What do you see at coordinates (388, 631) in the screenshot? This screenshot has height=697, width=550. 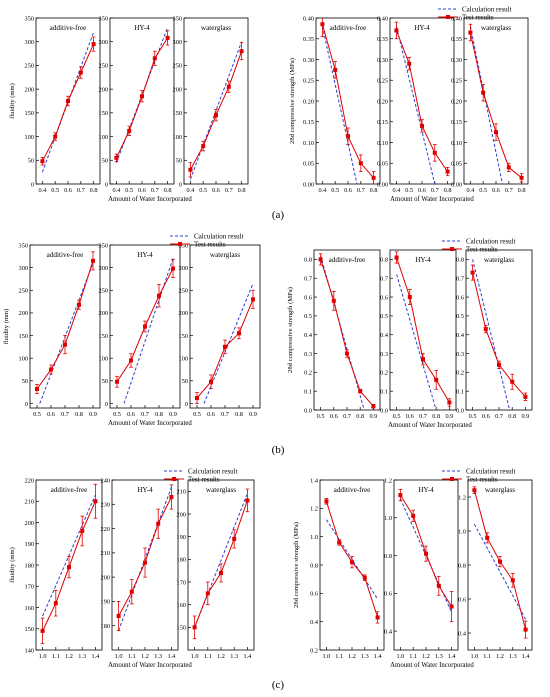 I see `y-tick-label: 0.4` at bounding box center [388, 631].